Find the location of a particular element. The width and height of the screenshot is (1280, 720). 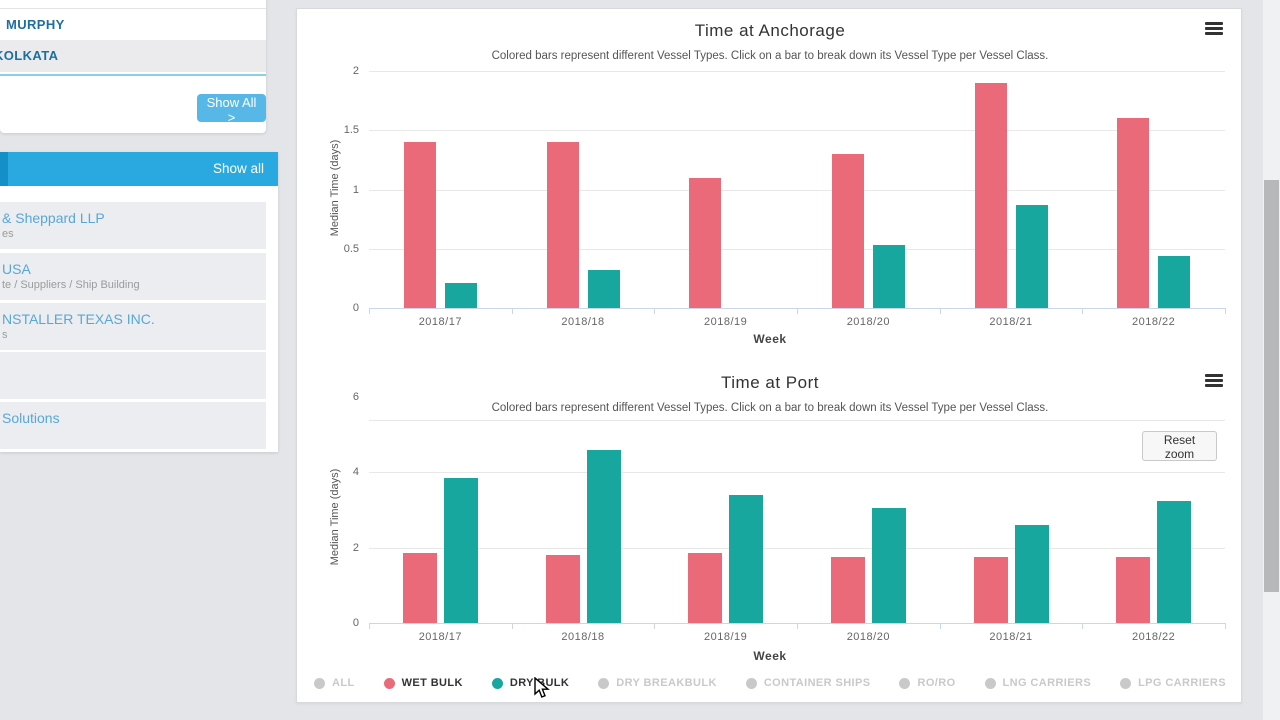

port-chart-title: Time at Port is located at coordinates (770, 382).